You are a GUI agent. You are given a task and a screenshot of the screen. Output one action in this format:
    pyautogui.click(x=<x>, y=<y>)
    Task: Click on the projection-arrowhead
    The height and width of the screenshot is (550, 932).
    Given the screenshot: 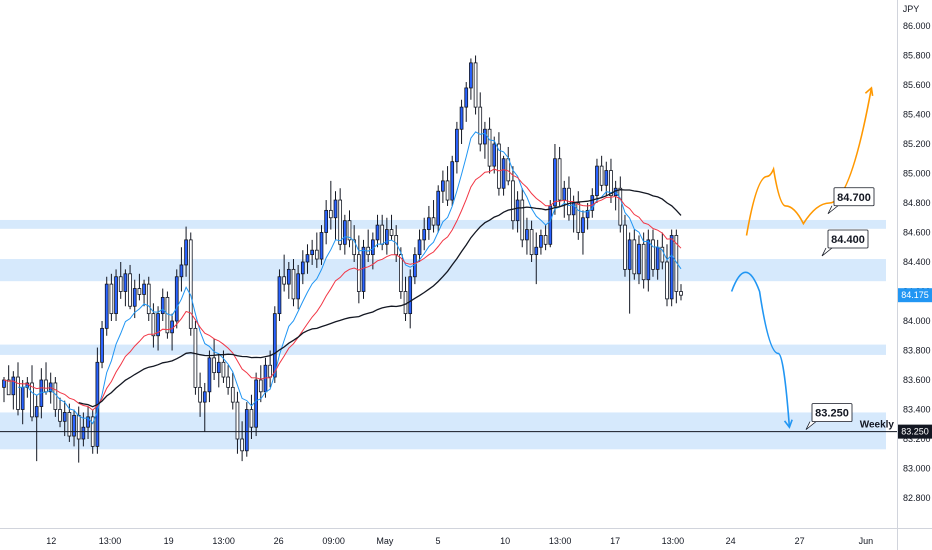 What is the action you would take?
    pyautogui.click(x=869, y=91)
    